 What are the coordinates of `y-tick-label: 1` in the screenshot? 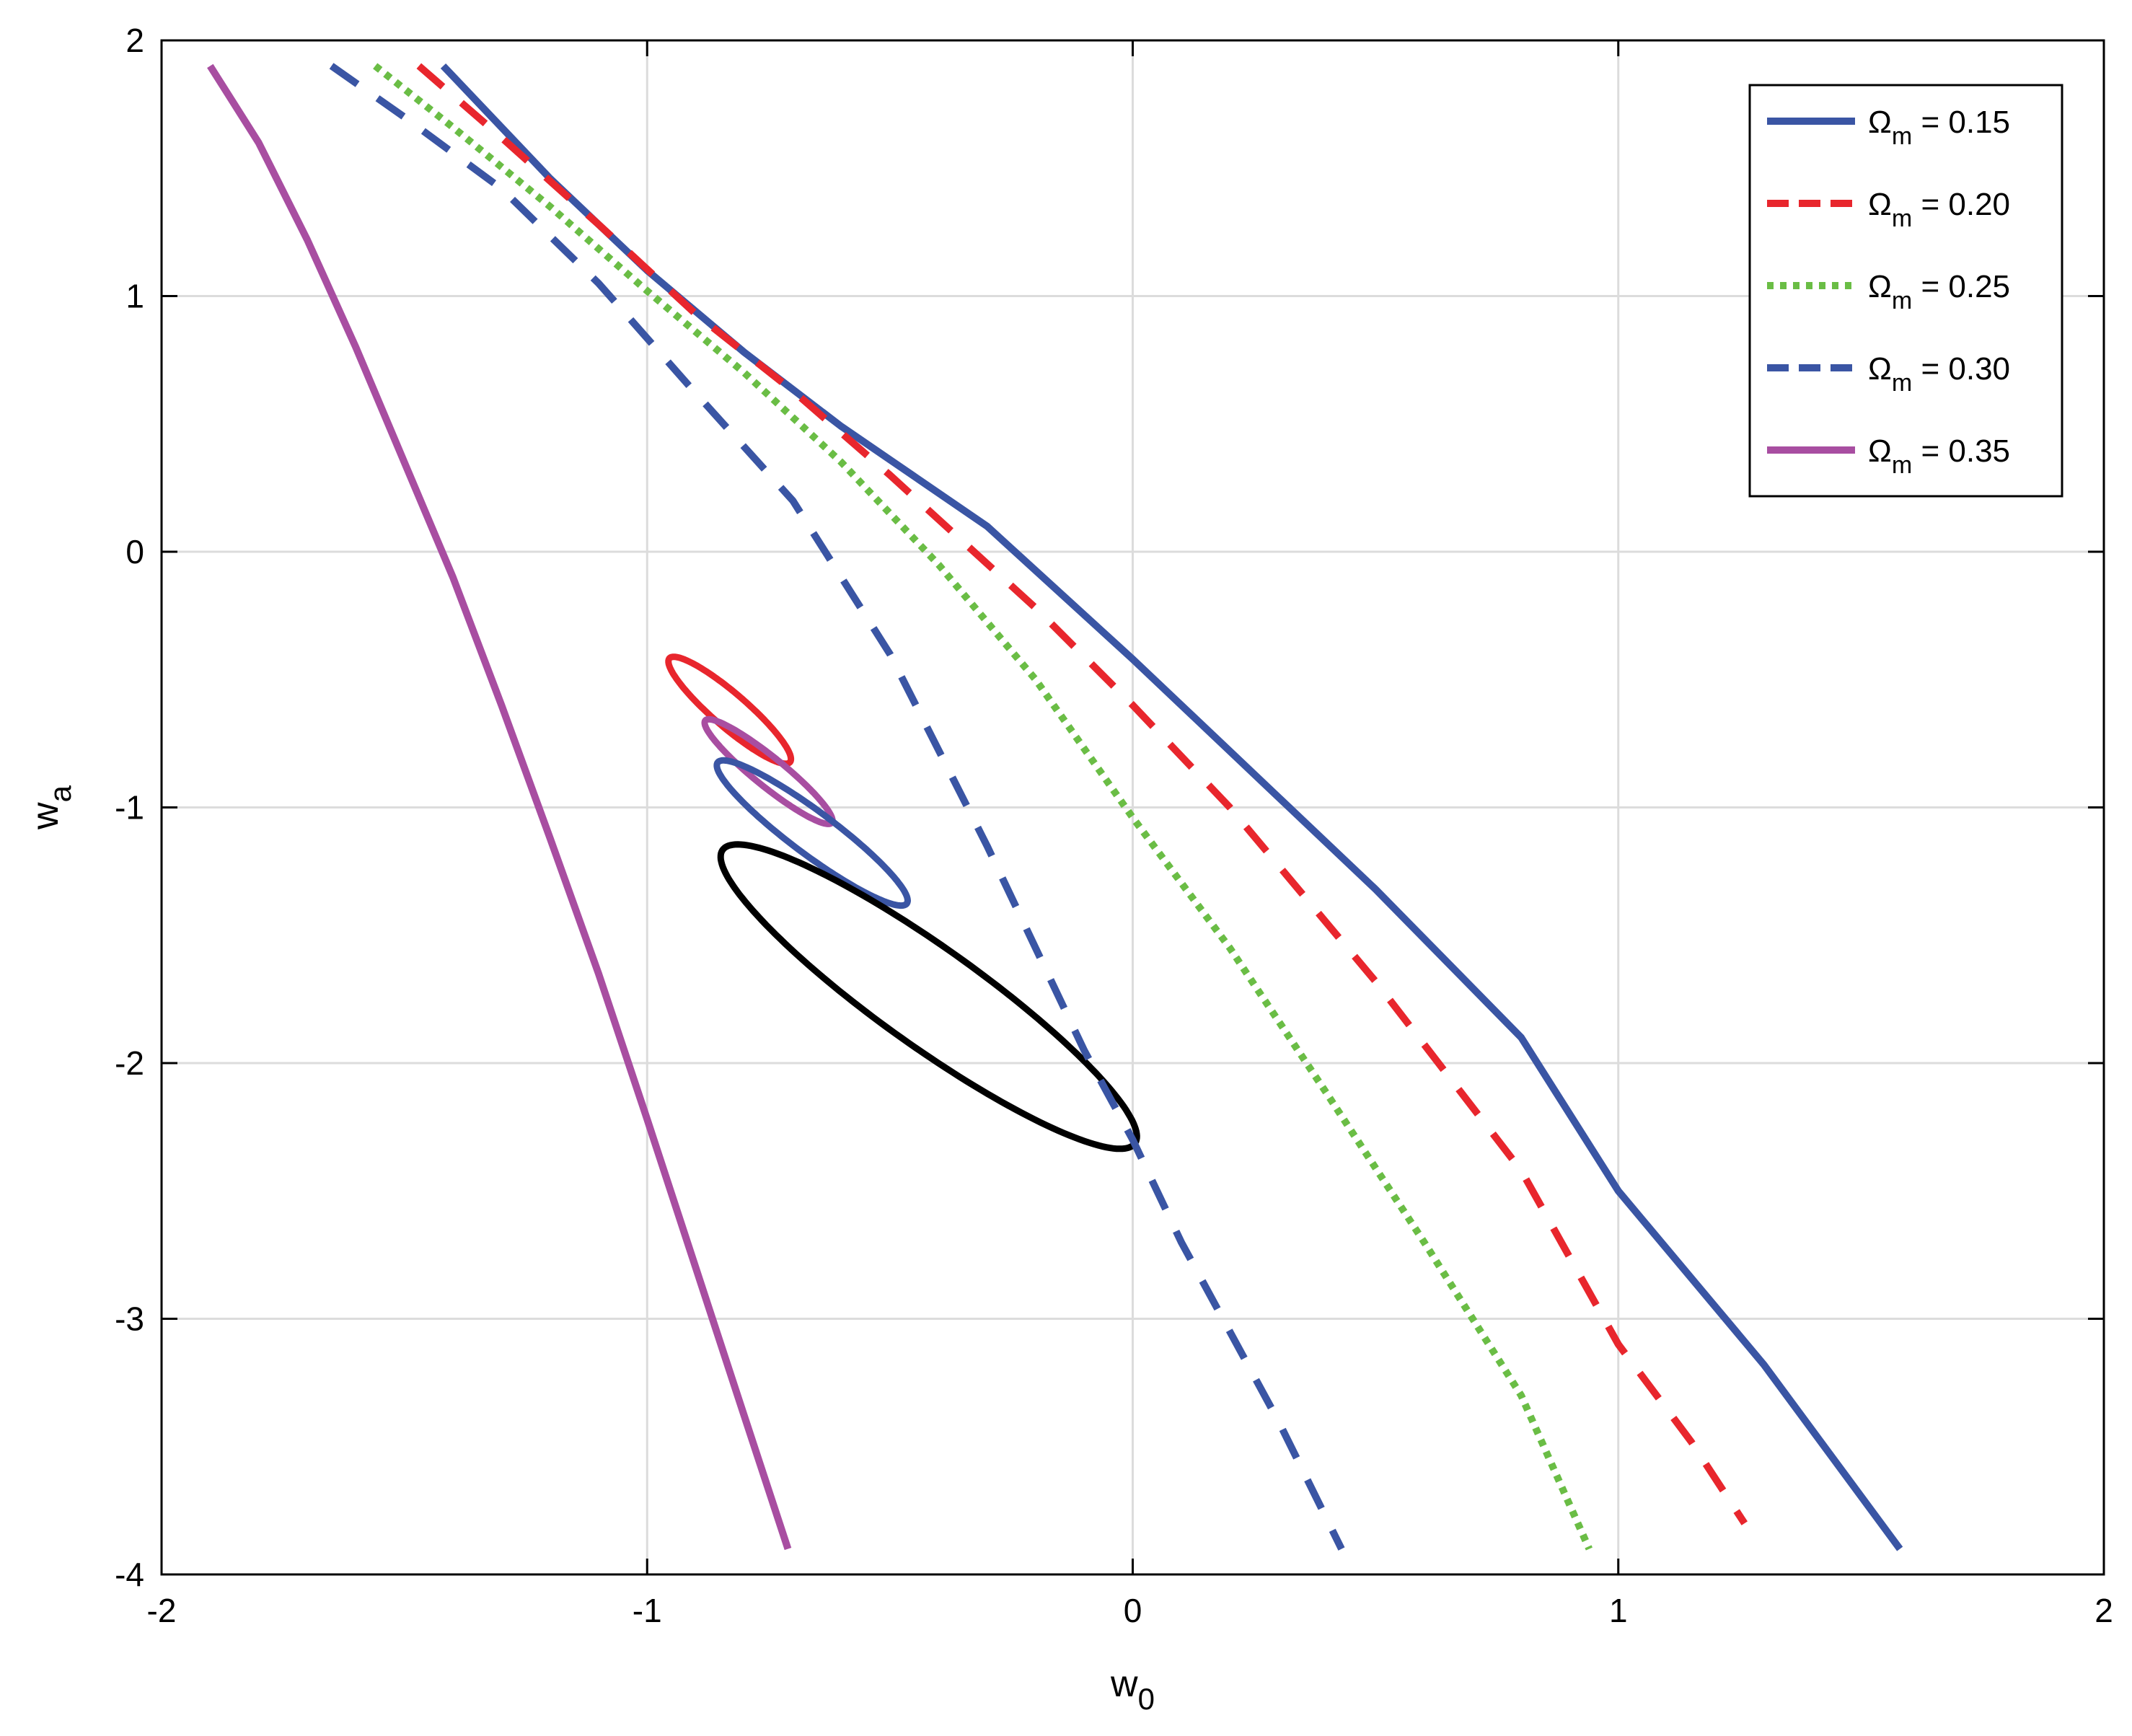 It's located at (134, 296).